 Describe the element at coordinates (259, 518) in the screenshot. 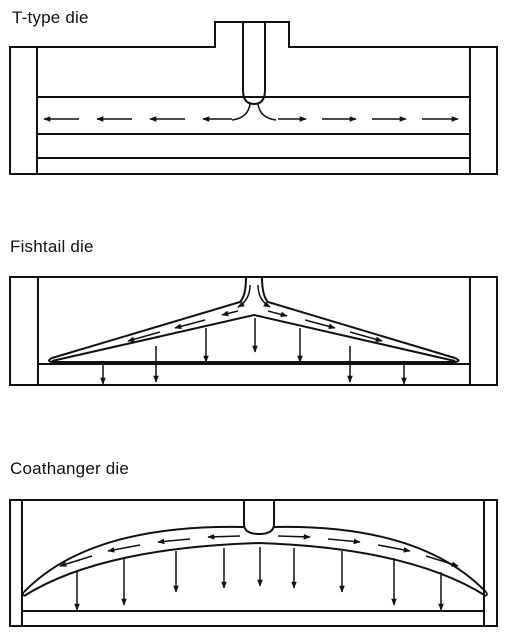

I see `coathanger-inlet-channel` at that location.